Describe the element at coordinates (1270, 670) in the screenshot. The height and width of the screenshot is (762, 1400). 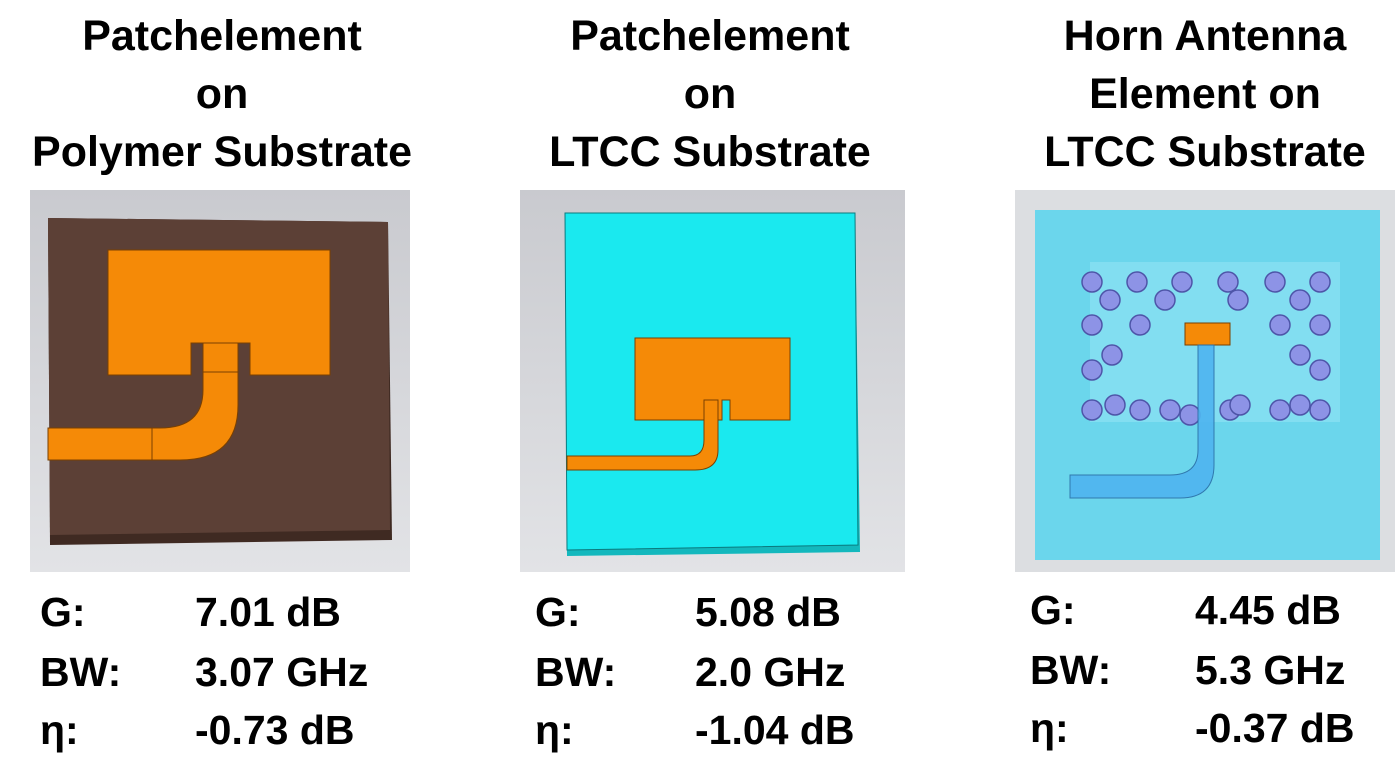
I see `spec-value: 5.3 GHz` at that location.